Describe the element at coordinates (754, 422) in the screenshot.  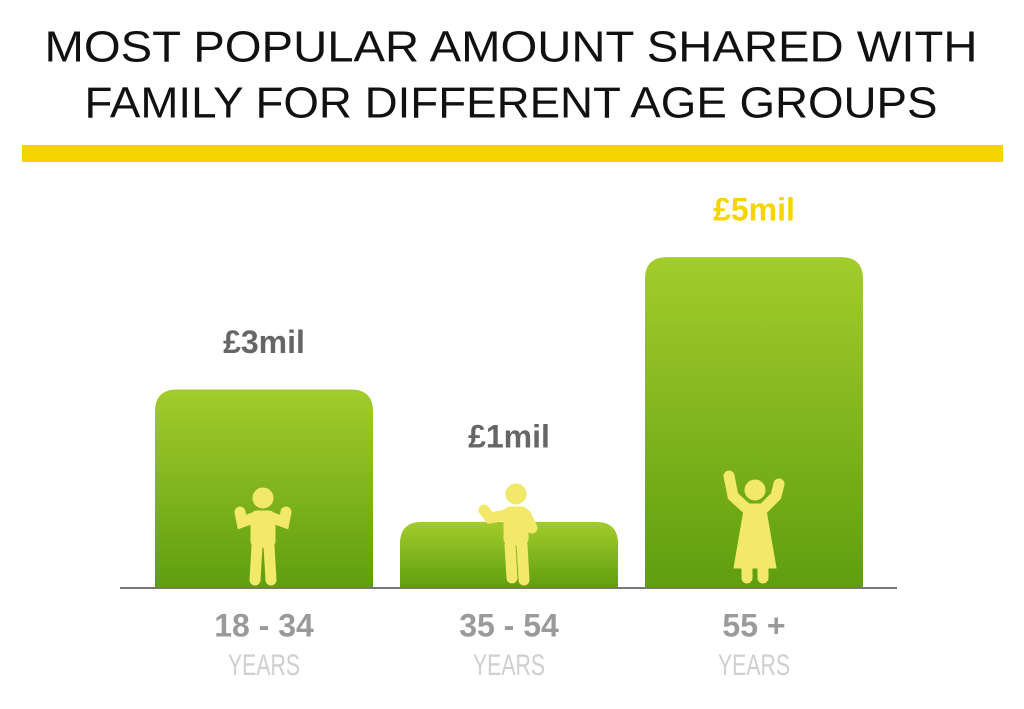
I see `bar` at that location.